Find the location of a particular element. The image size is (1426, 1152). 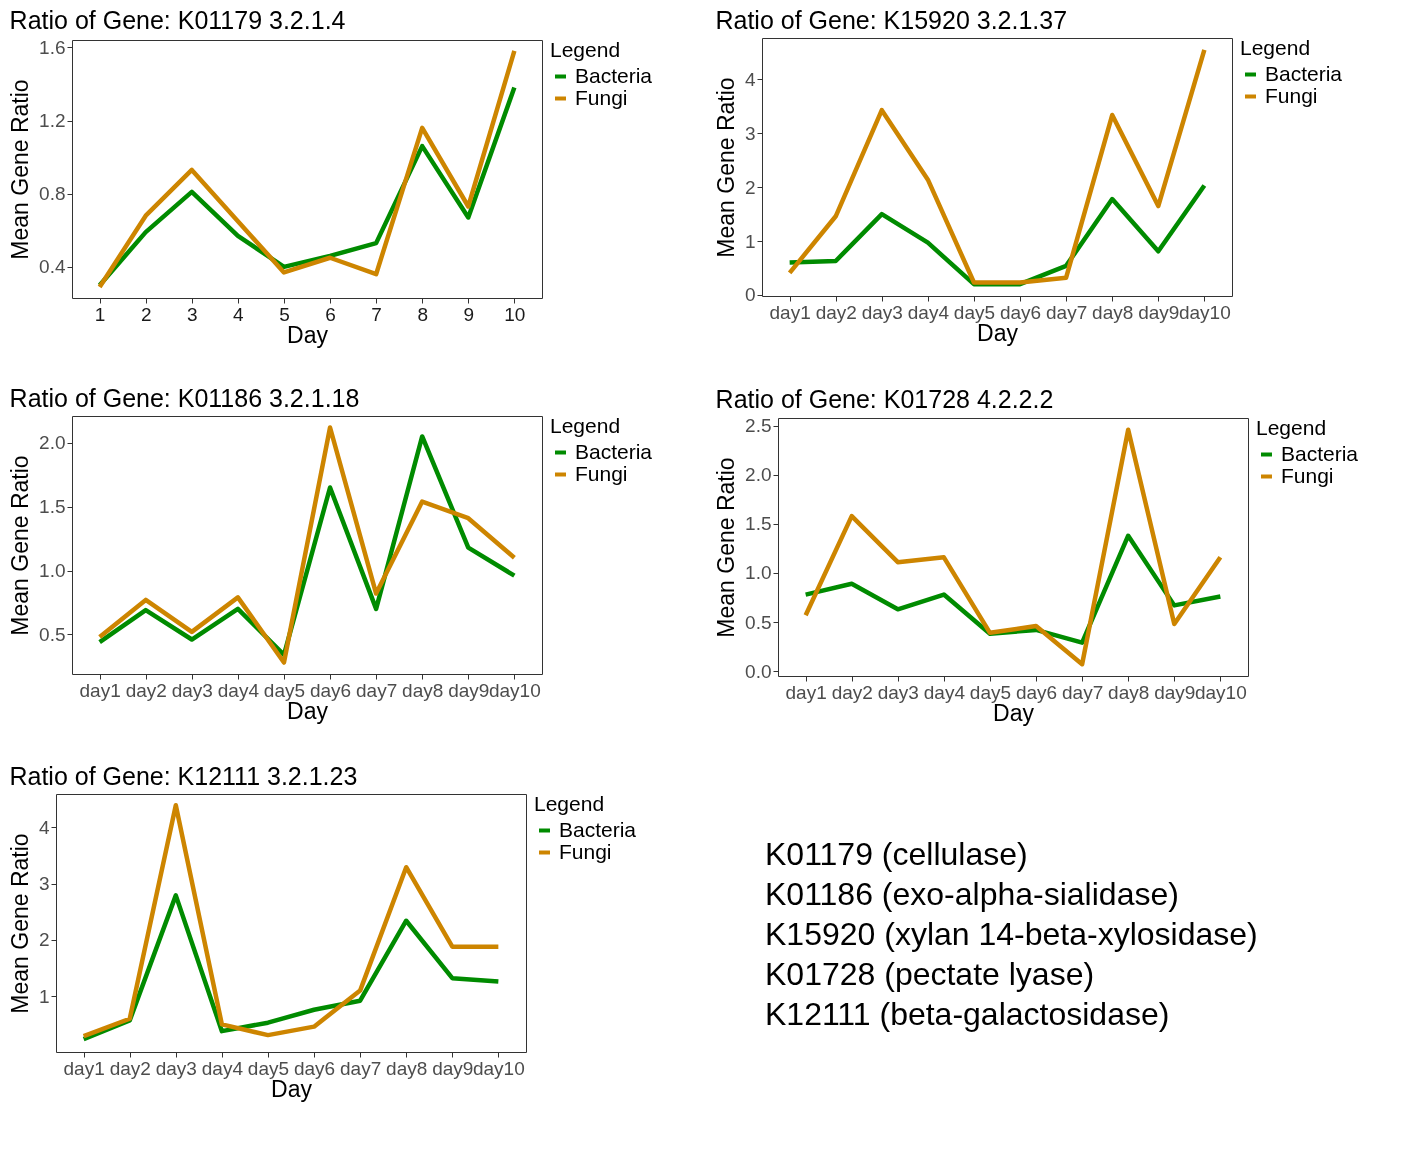

x-tick-label: 1 is located at coordinates (100, 314).